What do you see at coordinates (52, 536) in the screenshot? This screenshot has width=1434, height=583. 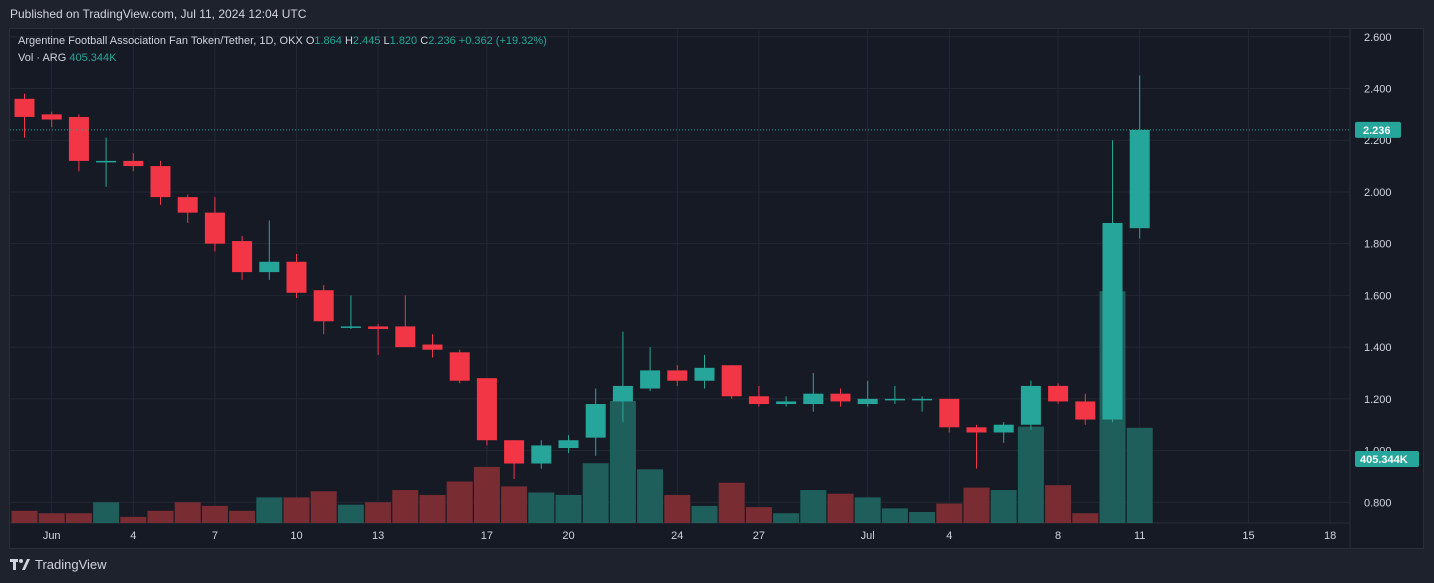 I see `time-tick-label: Jun` at bounding box center [52, 536].